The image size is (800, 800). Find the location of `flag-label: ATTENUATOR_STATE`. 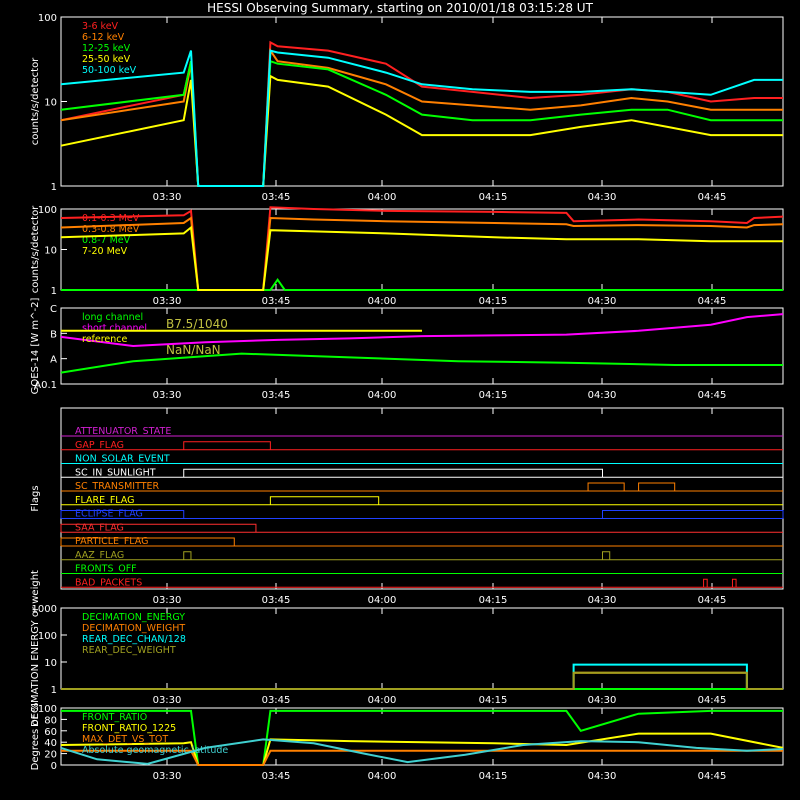

flag-label: ATTENUATOR_STATE is located at coordinates (123, 431).